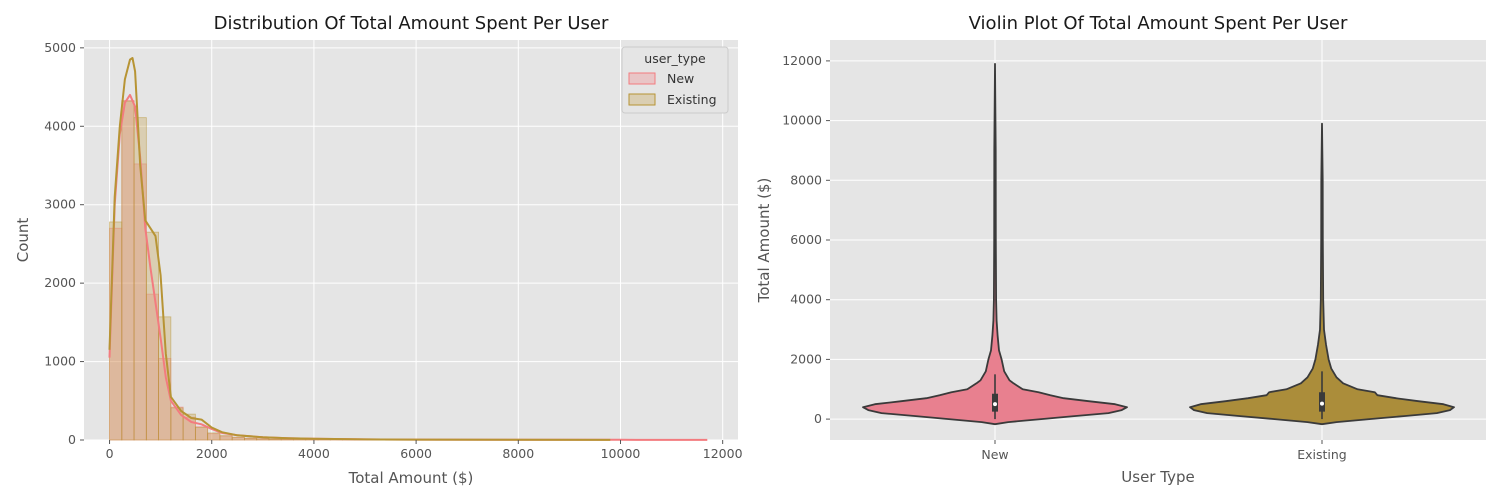  I want to click on legend-entries: New Existing, so click(672, 89).